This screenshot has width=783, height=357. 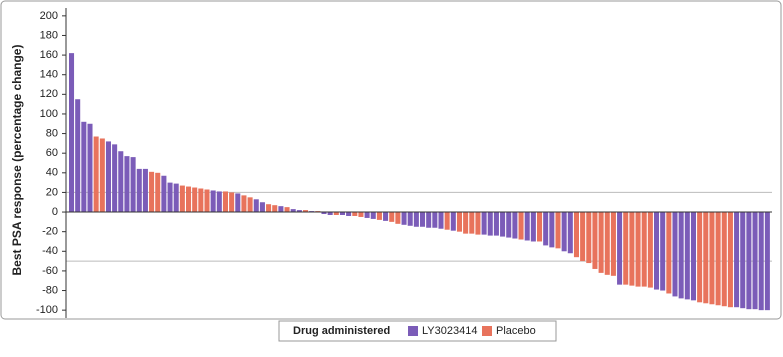 I want to click on y-tick-label: 160, so click(x=49, y=55).